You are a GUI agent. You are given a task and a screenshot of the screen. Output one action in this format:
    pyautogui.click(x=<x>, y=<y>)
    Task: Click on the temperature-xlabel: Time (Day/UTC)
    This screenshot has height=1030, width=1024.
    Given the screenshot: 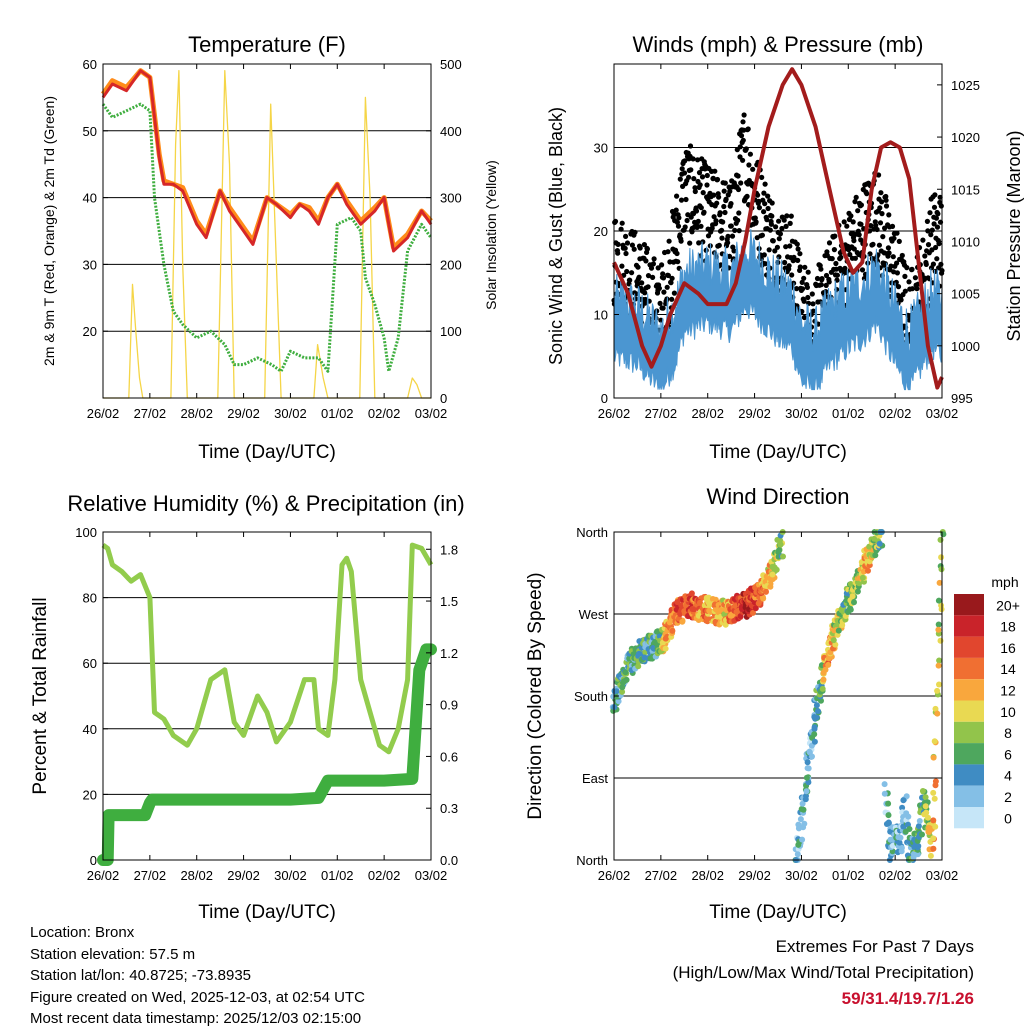 What is the action you would take?
    pyautogui.click(x=267, y=452)
    